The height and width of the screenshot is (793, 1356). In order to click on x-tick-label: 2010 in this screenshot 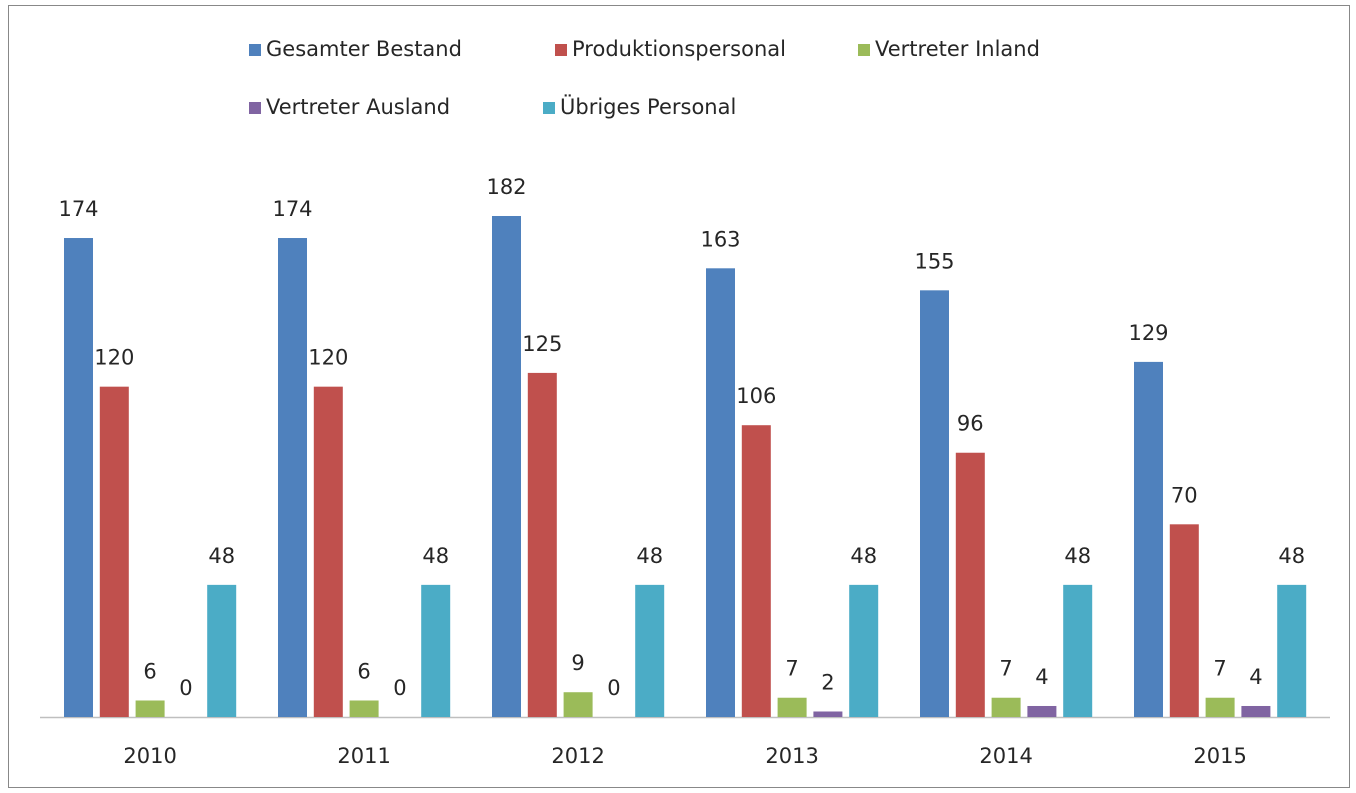, I will do `click(149, 756)`.